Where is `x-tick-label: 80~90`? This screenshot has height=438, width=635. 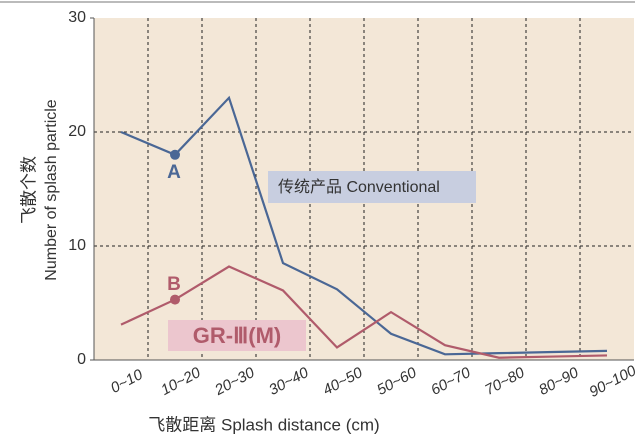 x-tick-label: 80~90 is located at coordinates (559, 381).